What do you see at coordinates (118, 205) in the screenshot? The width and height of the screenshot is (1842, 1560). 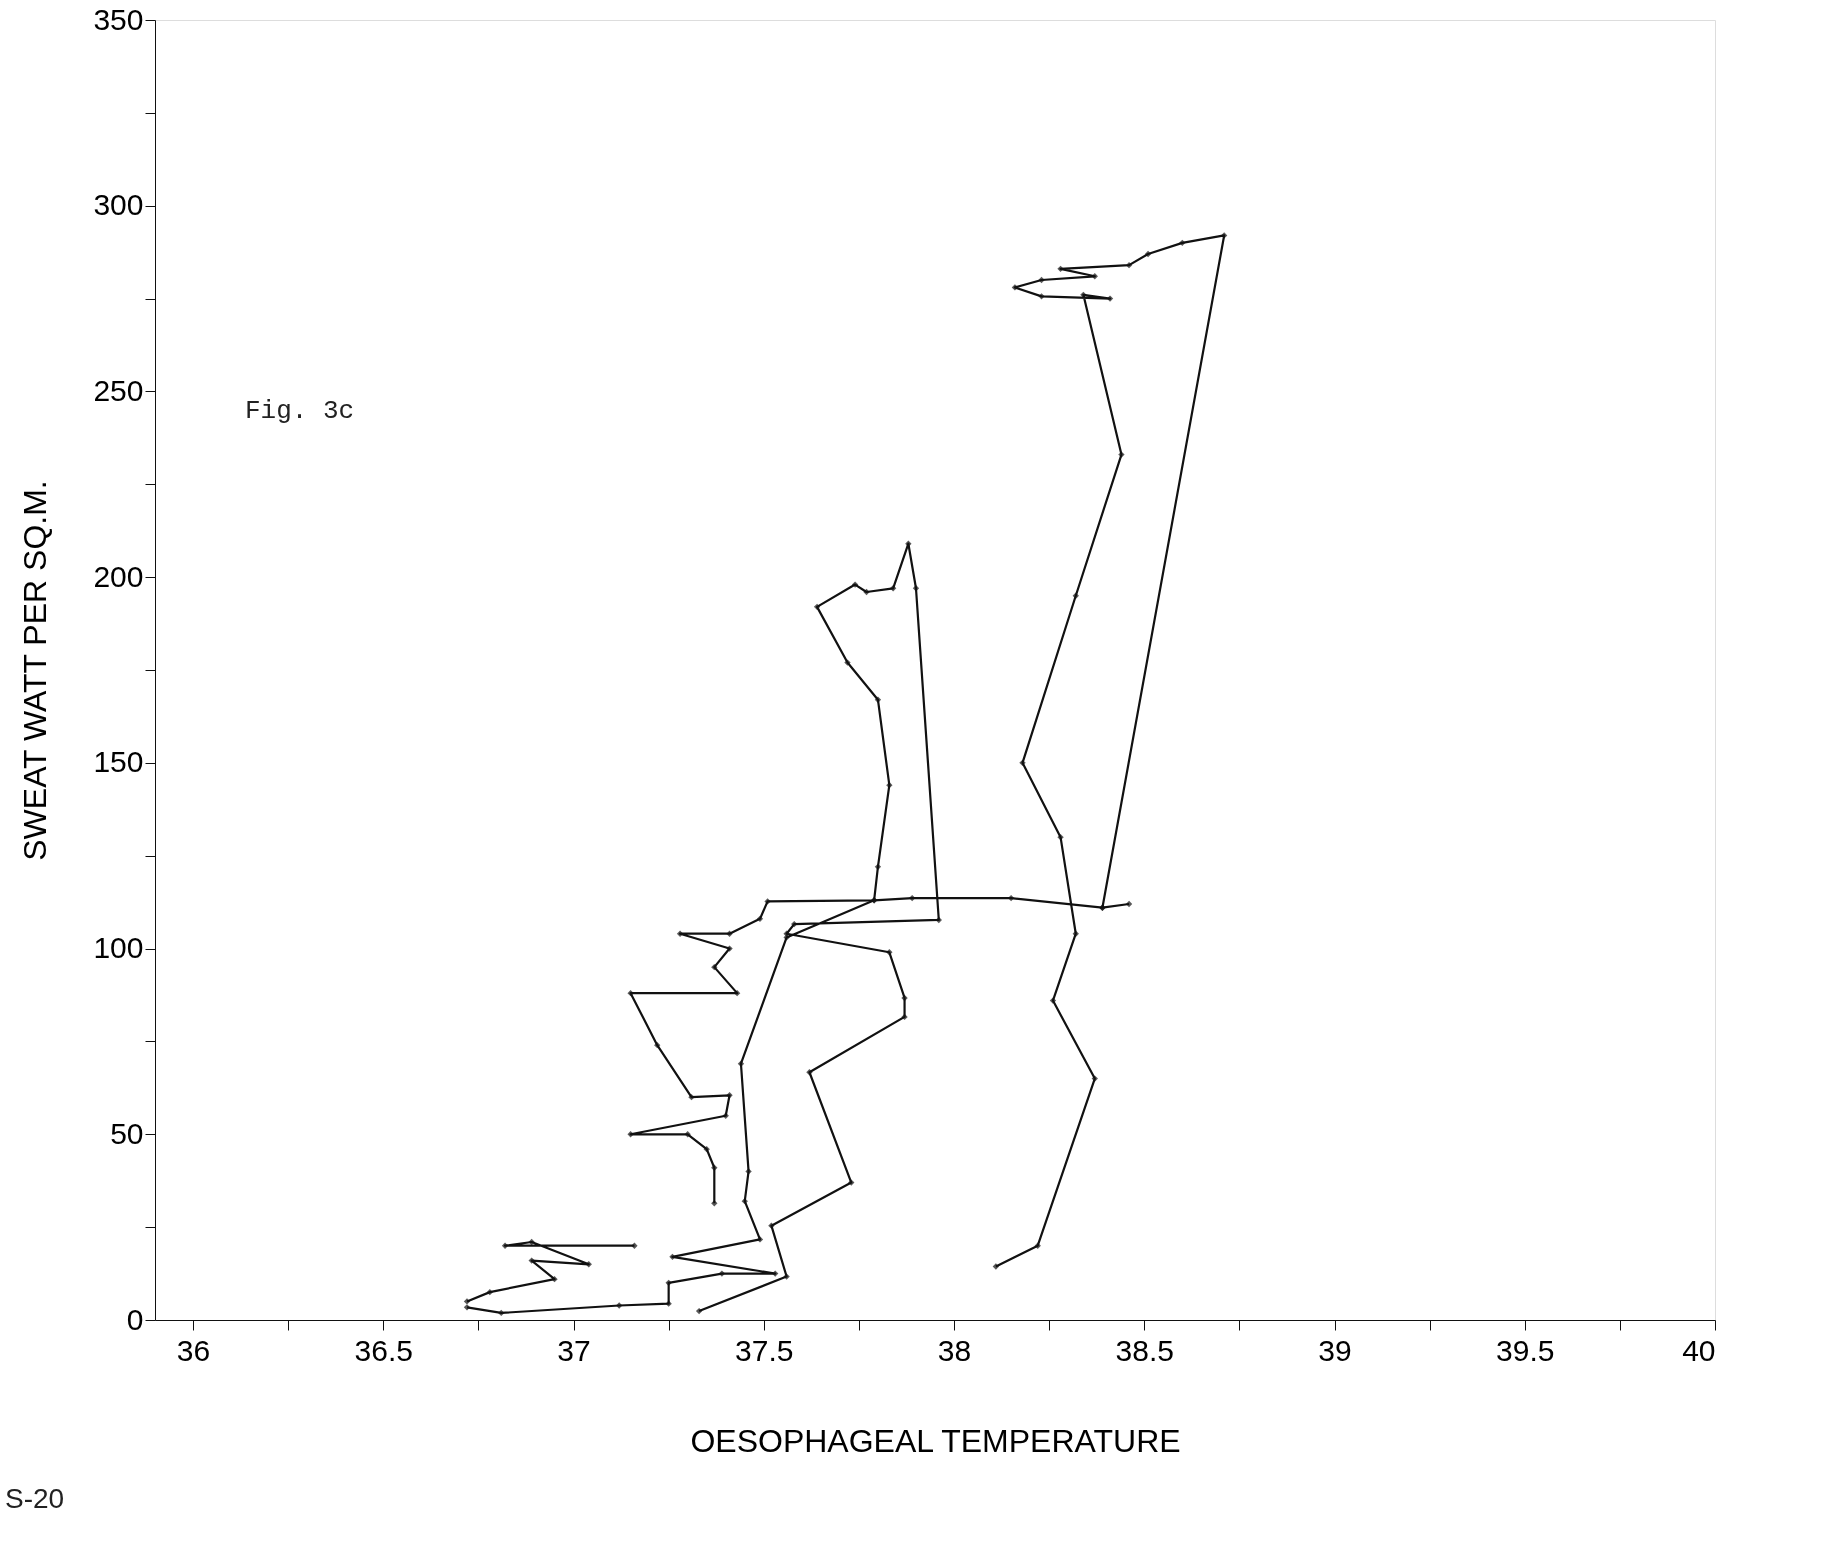 I see `y-tick-label: 300` at bounding box center [118, 205].